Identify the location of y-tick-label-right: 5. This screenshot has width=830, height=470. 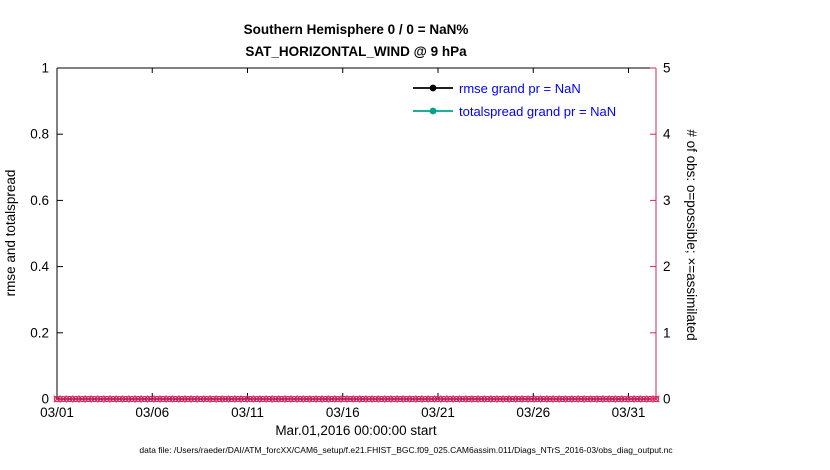
(667, 68).